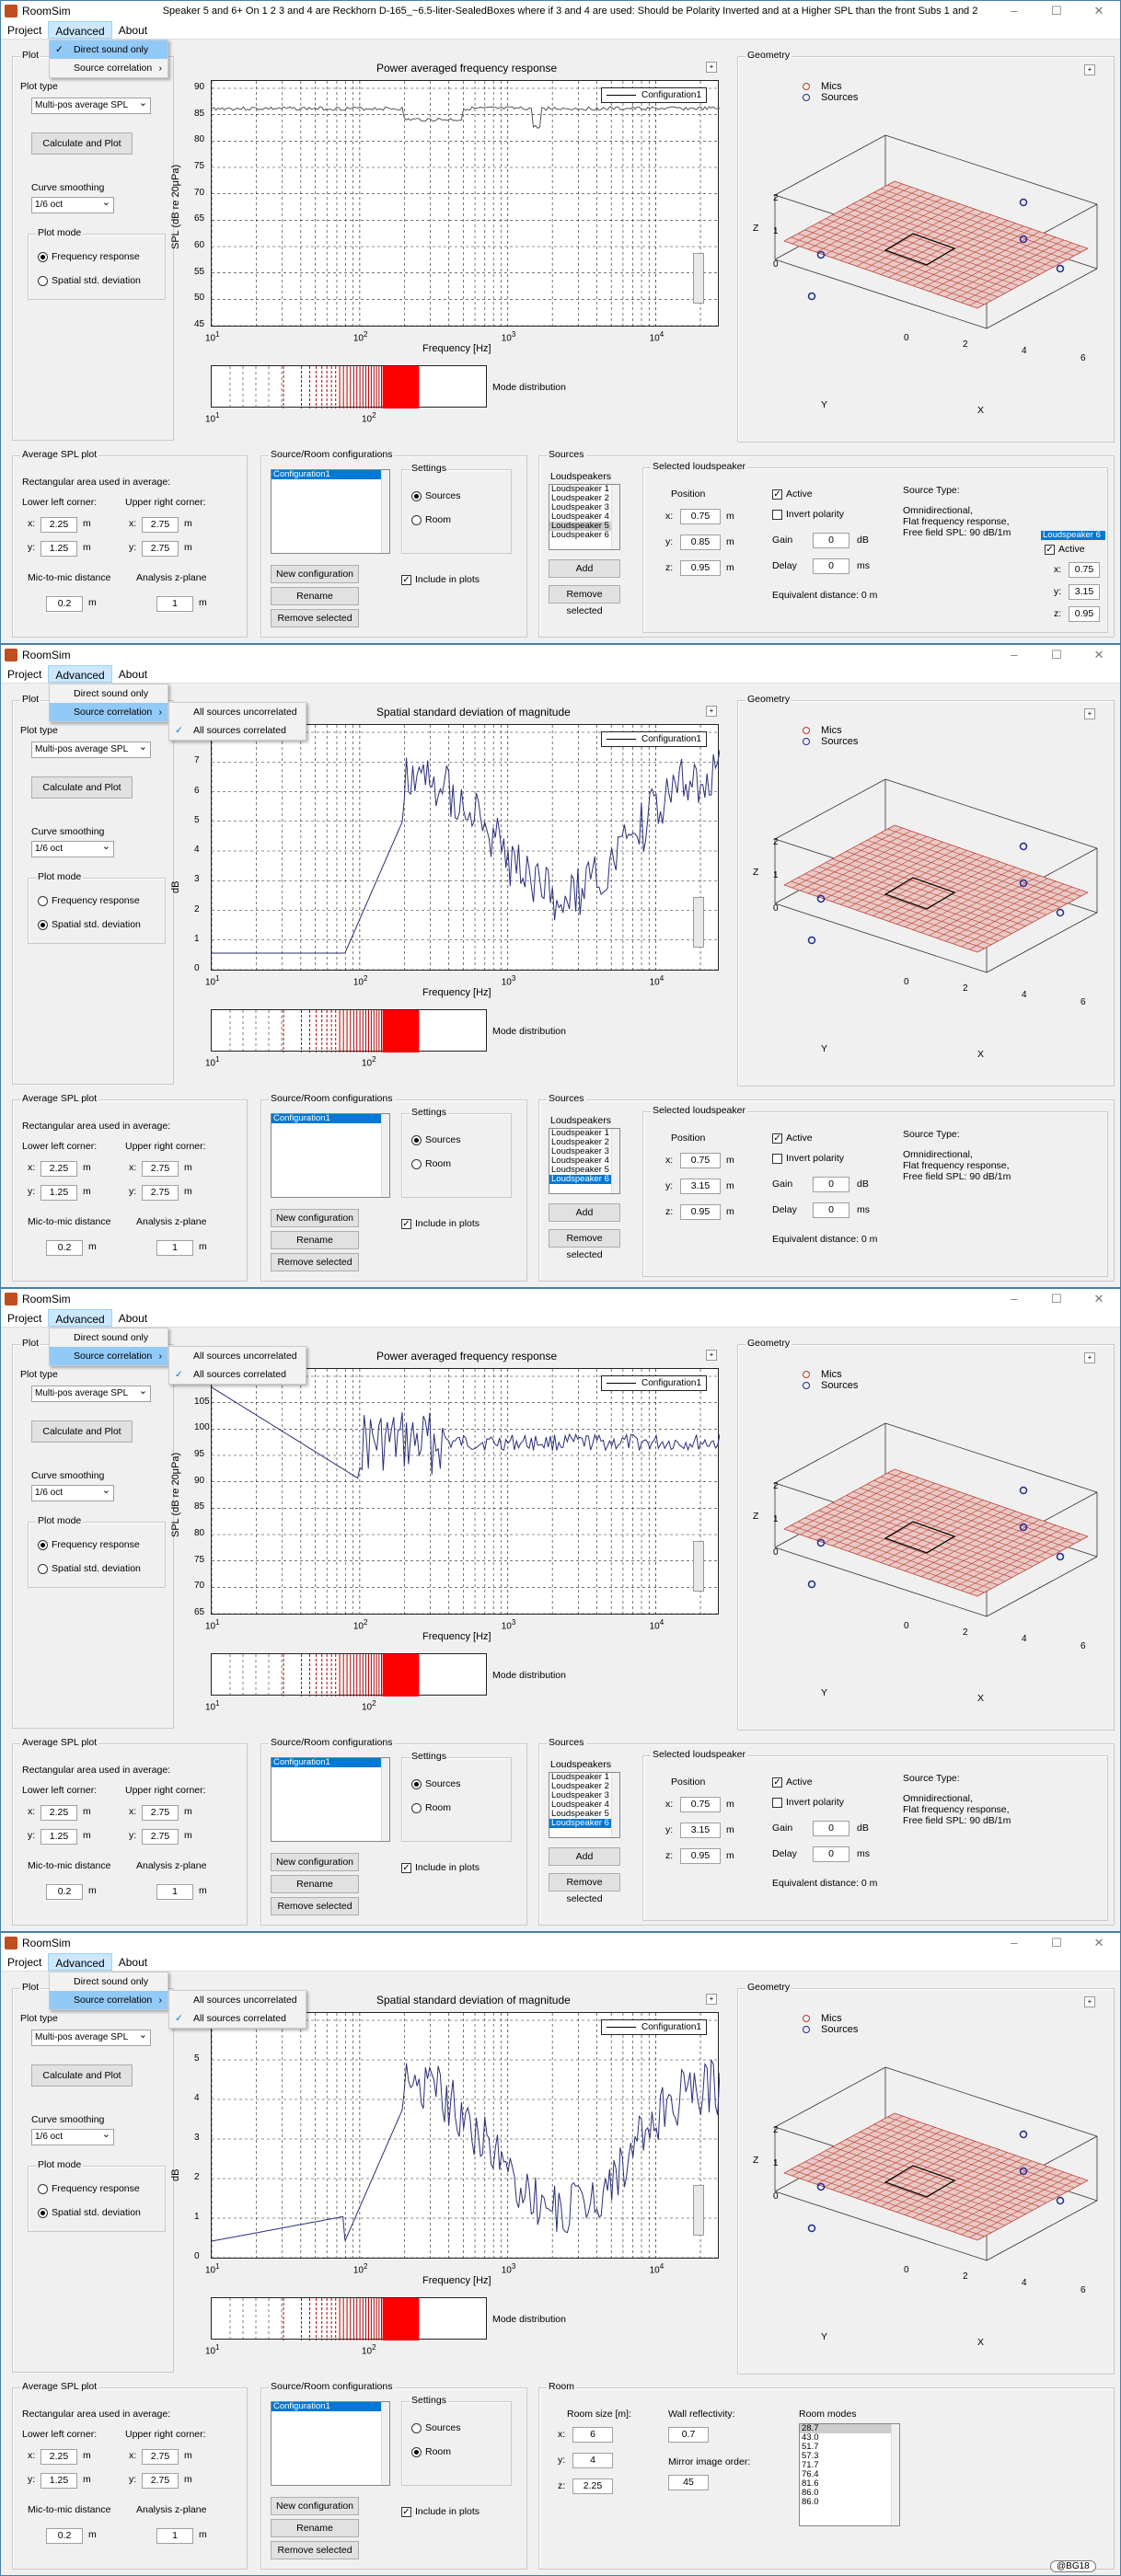 Image resolution: width=1121 pixels, height=2576 pixels. I want to click on mirror-order-input: 45, so click(689, 2482).